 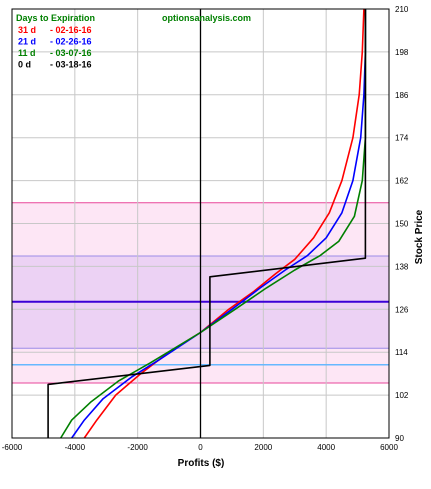 I want to click on legend-entry-date: - 02-16-16, so click(x=71, y=30).